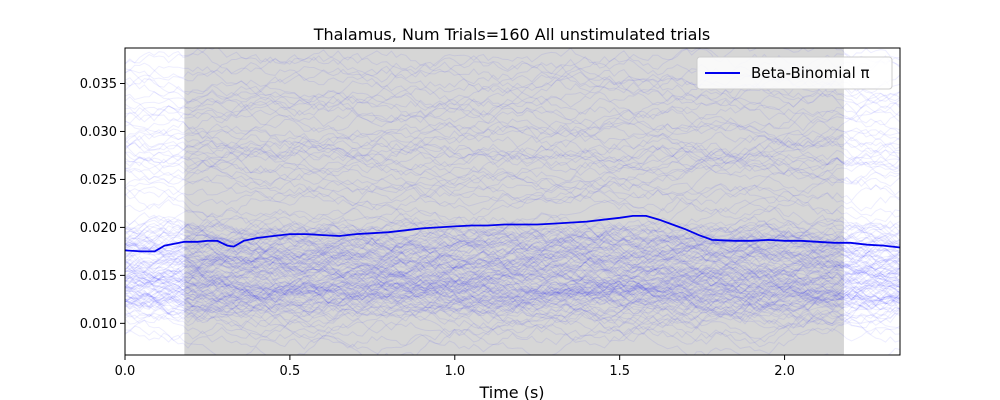  I want to click on x-axis: 0.0 0.5 1.0 1.5 2.0, so click(455, 367).